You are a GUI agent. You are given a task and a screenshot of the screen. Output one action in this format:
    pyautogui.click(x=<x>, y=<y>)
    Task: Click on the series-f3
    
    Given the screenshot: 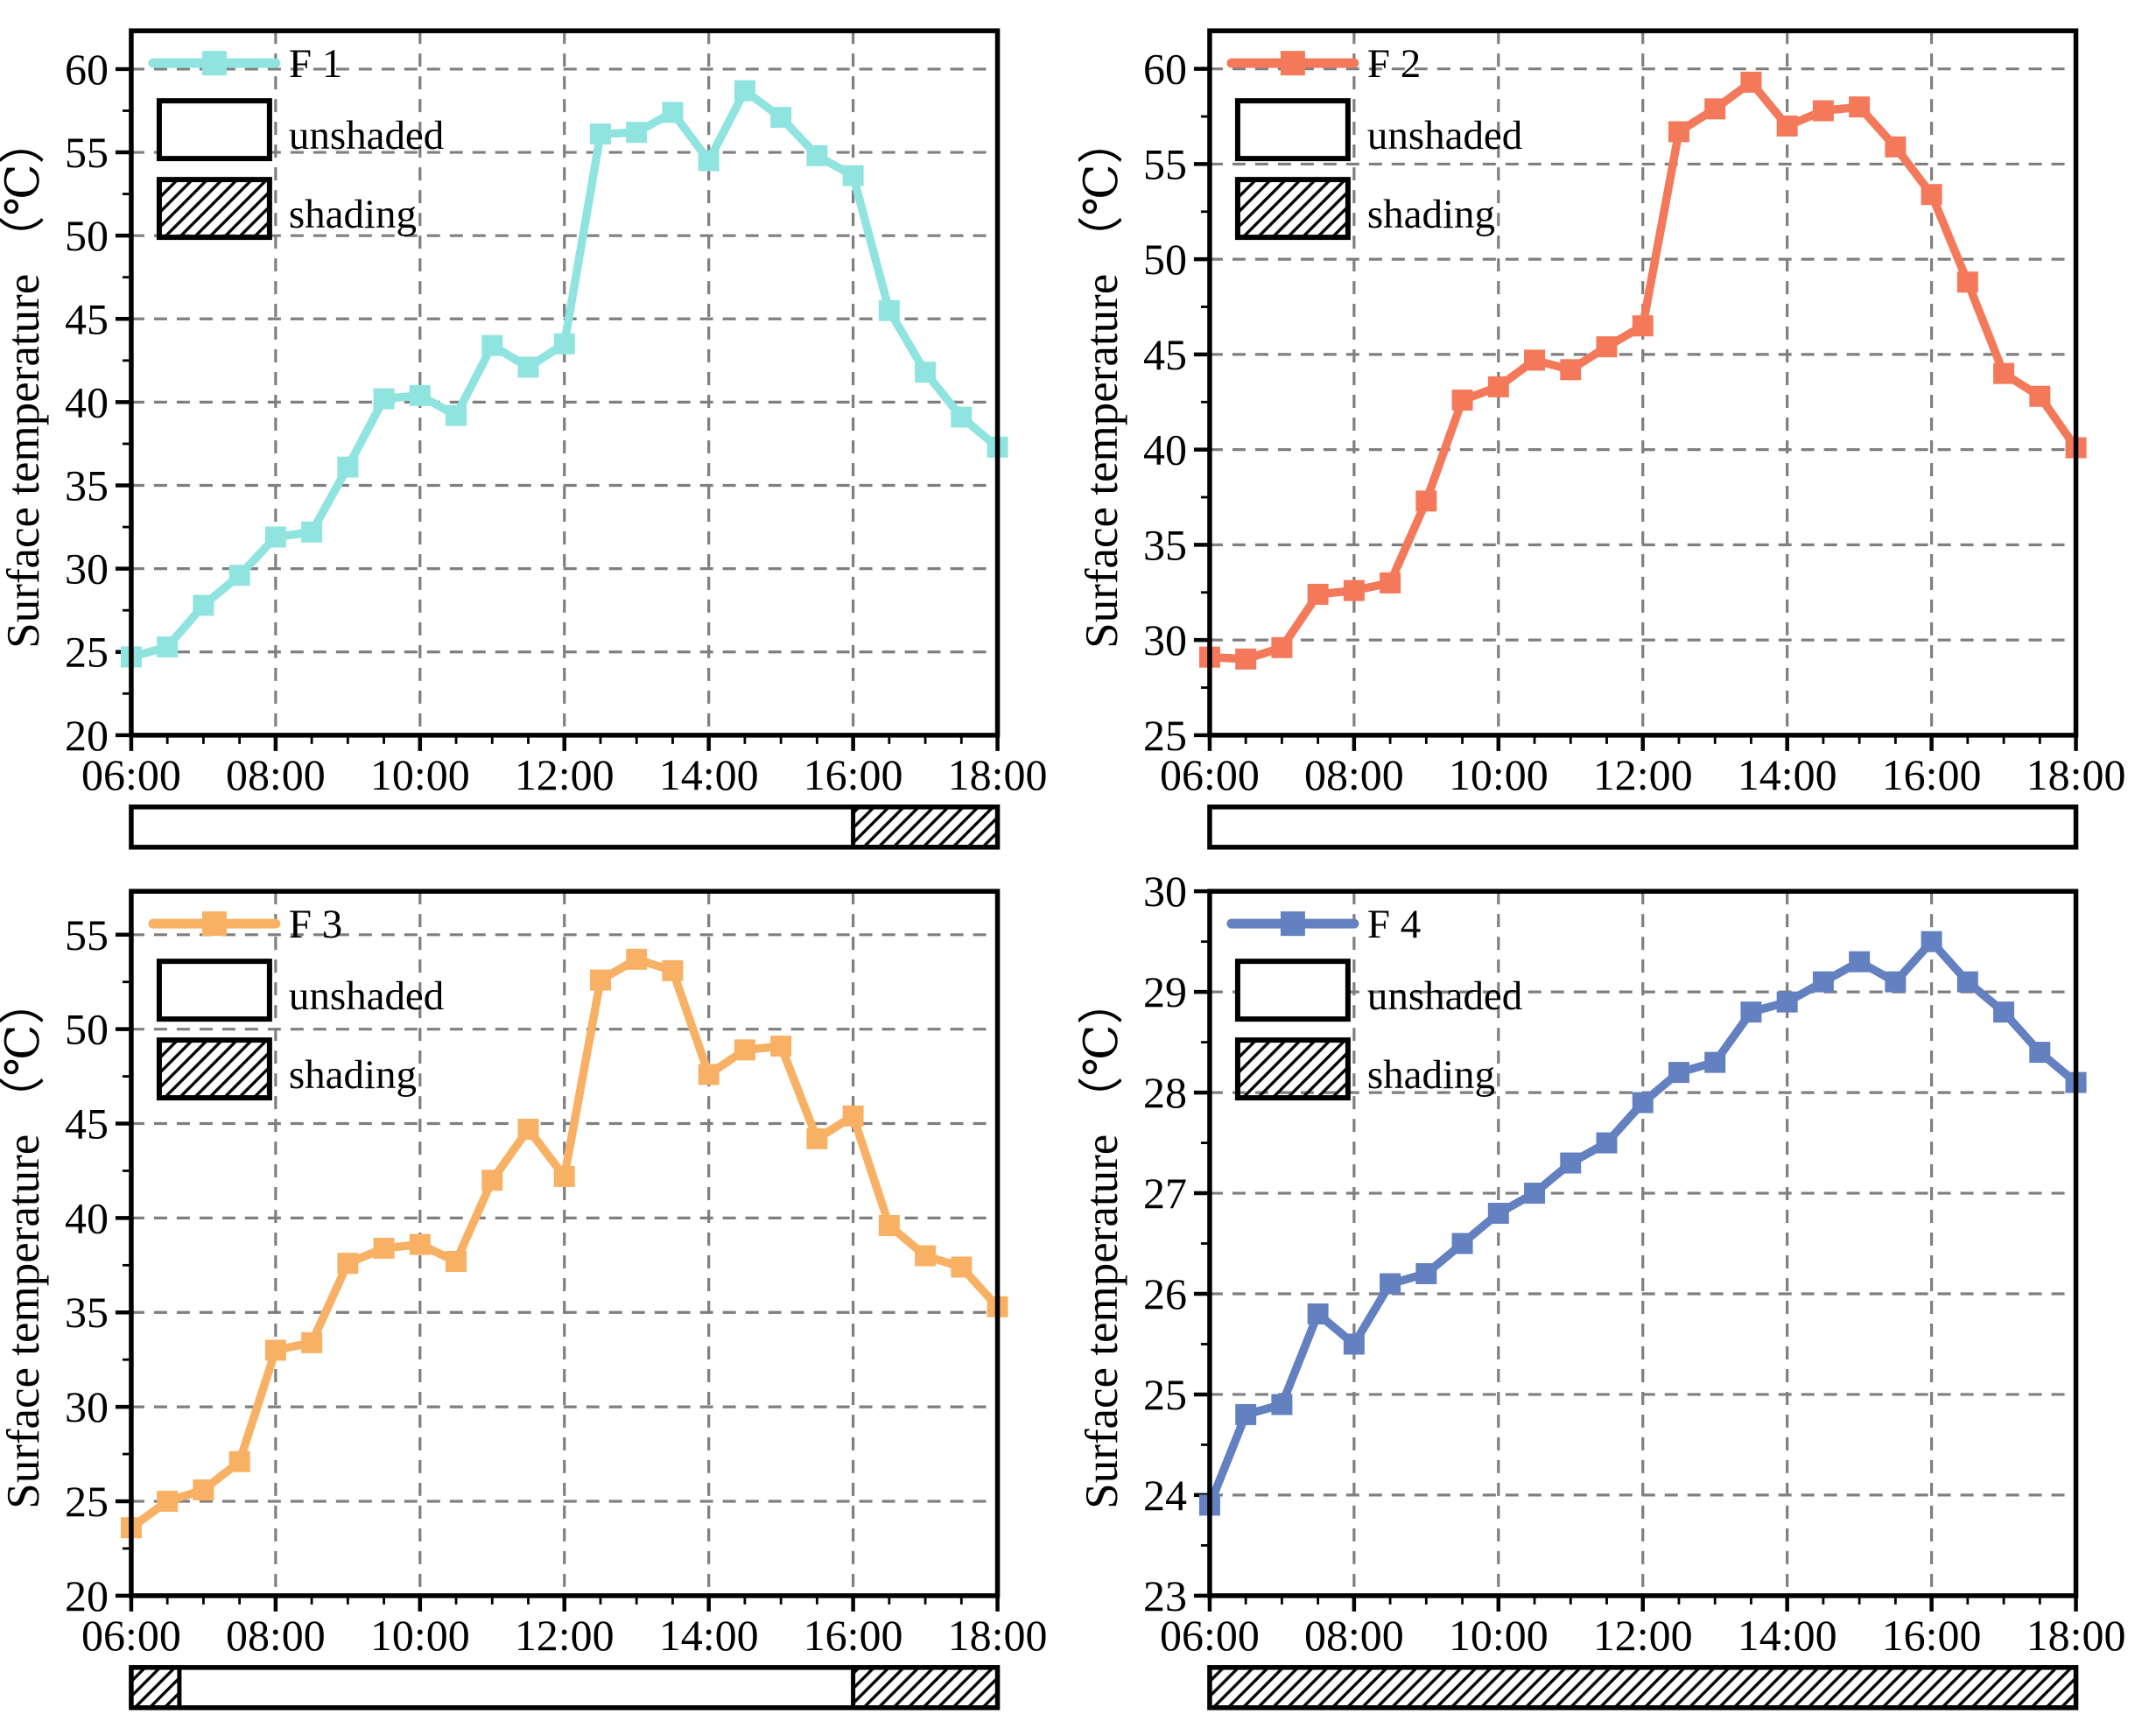 What is the action you would take?
    pyautogui.click(x=564, y=1243)
    